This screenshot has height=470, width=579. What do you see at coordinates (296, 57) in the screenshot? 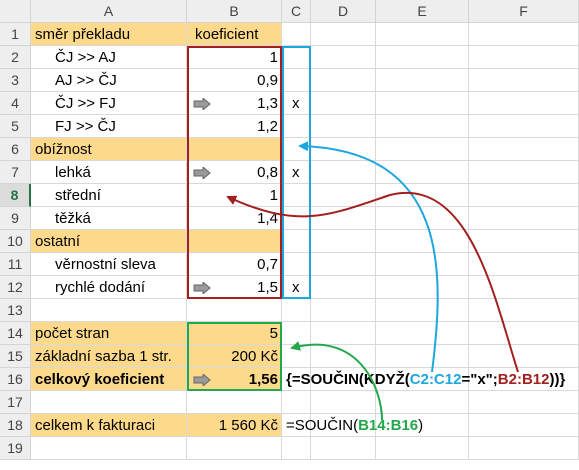
I see `cell-c2` at bounding box center [296, 57].